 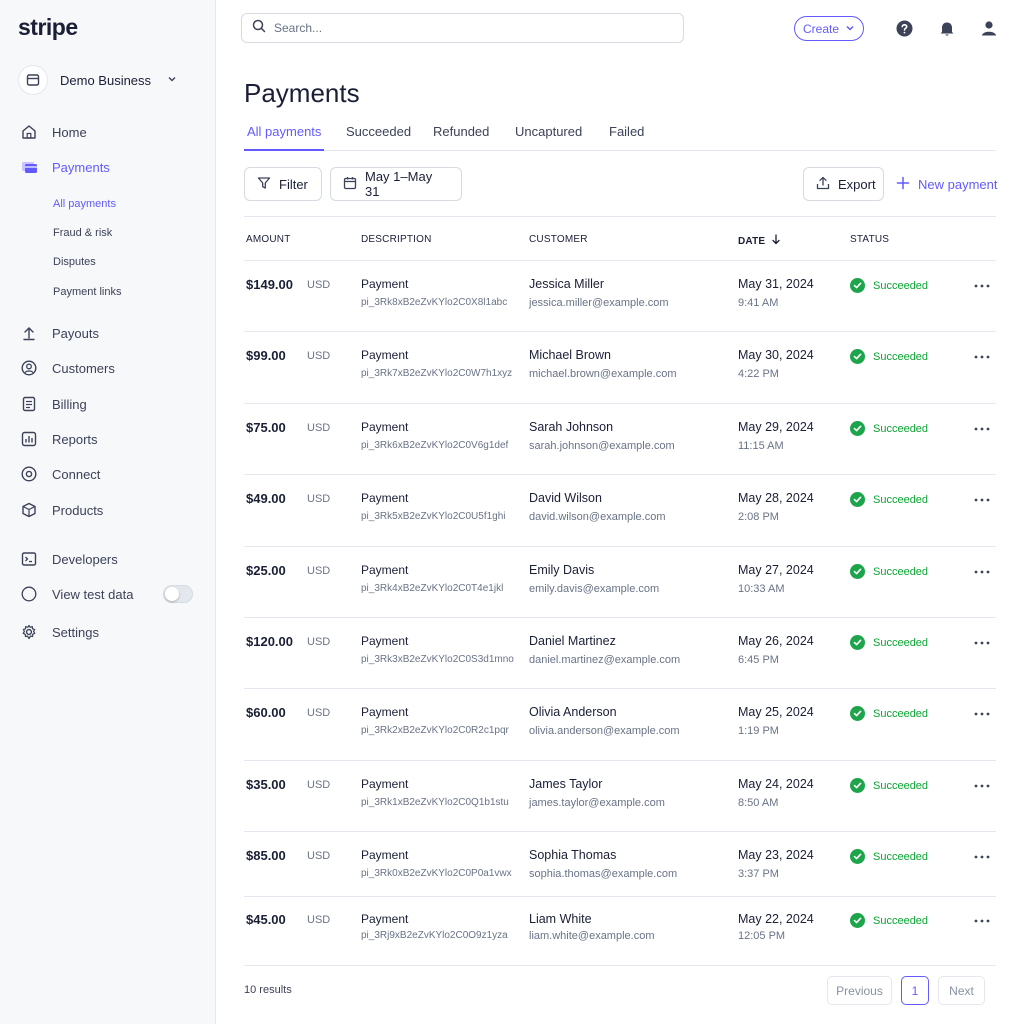 What do you see at coordinates (435, 445) in the screenshot?
I see `payment-id: pi_3Rk6xB2eZvKYlo2C0V6g1def` at bounding box center [435, 445].